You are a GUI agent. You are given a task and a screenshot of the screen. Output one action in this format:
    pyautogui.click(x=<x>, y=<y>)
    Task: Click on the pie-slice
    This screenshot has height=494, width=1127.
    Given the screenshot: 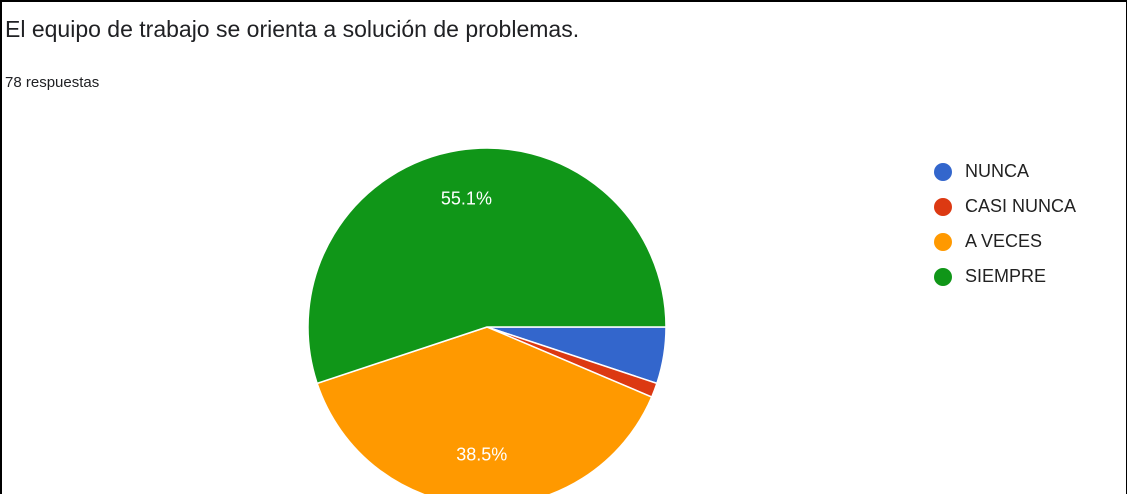 What is the action you would take?
    pyautogui.click(x=484, y=410)
    